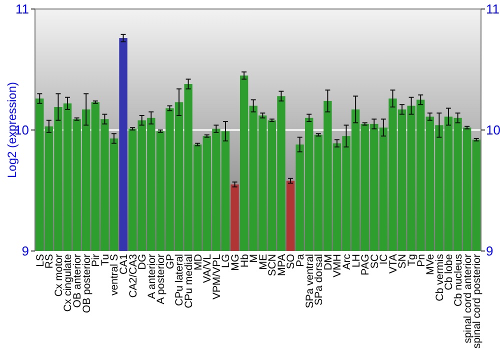 This screenshot has width=500, height=350. Describe the element at coordinates (356, 261) in the screenshot. I see `x-tick-label: LH` at that location.